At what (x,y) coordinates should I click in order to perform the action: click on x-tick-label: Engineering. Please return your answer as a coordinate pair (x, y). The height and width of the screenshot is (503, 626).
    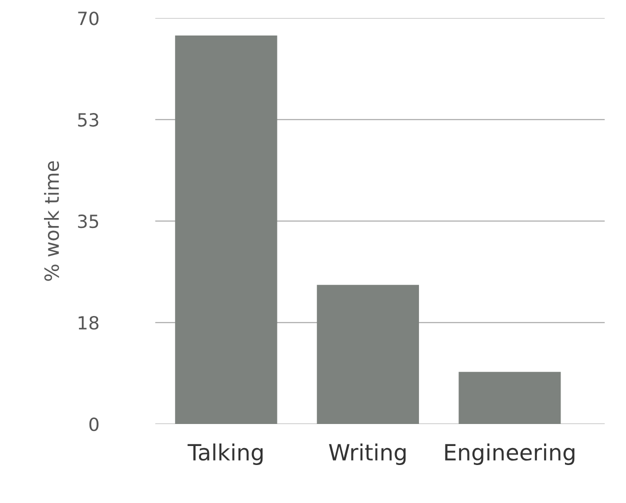
    Looking at the image, I should click on (509, 454).